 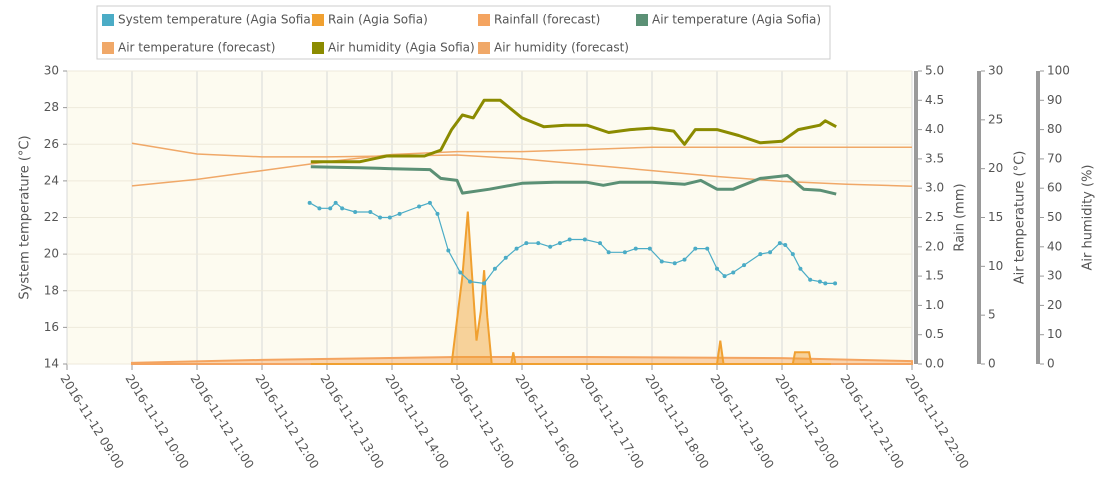 I want to click on y-tick-label: 3.5, so click(x=934, y=158).